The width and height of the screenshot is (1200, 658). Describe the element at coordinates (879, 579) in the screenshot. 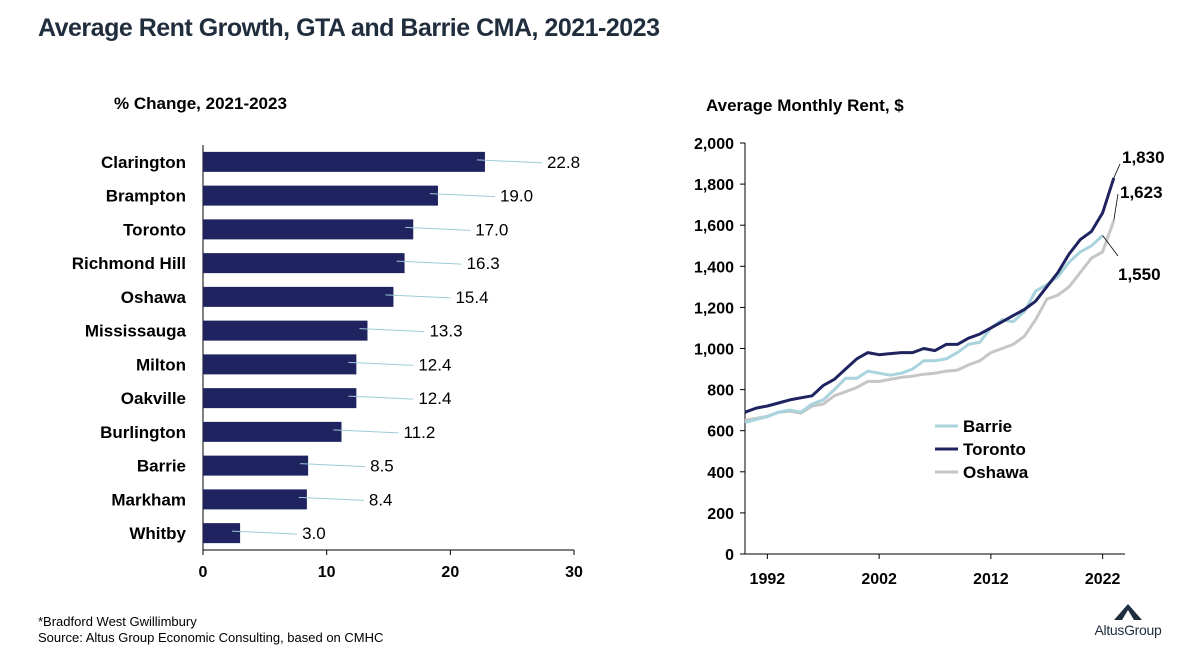

I see `line-x-tick-label: 2002` at that location.